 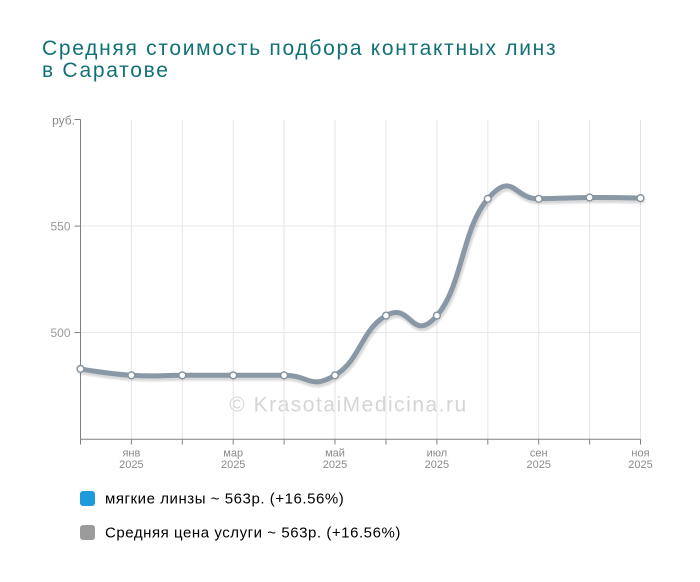 What do you see at coordinates (60, 227) in the screenshot?
I see `svg-text: 550` at bounding box center [60, 227].